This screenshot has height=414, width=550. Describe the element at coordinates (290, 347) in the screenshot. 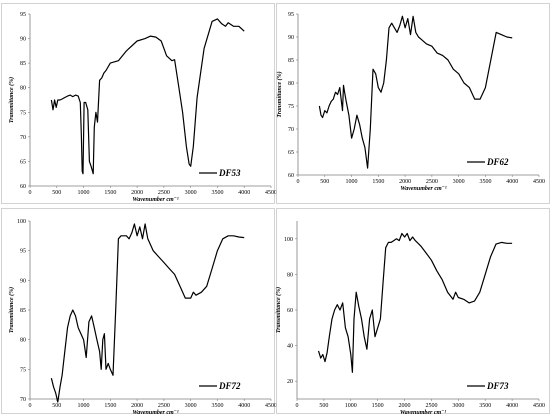

I see `y-tick-label: 40` at that location.